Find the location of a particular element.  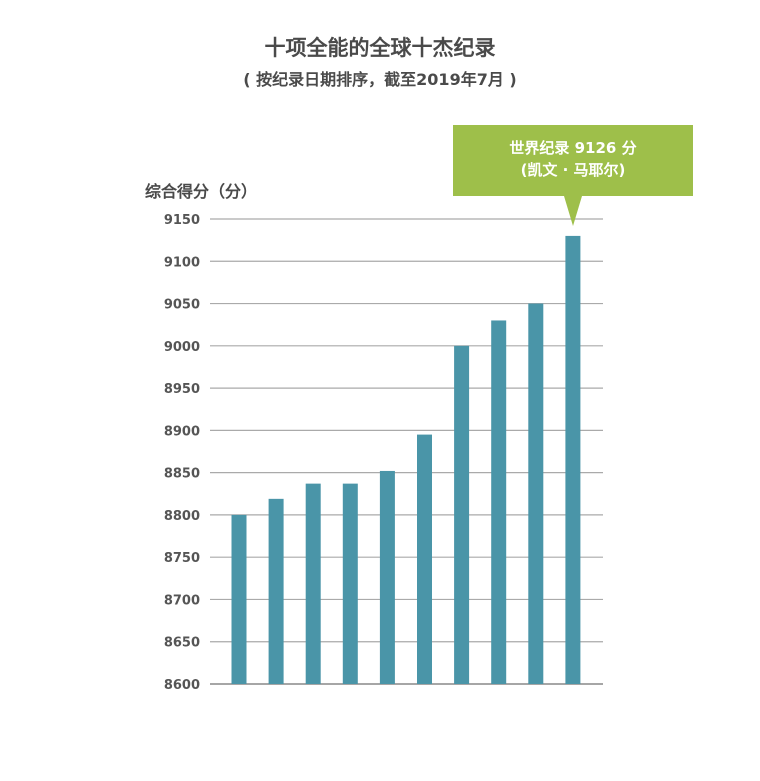

y-tick-label: 8900 is located at coordinates (182, 431).